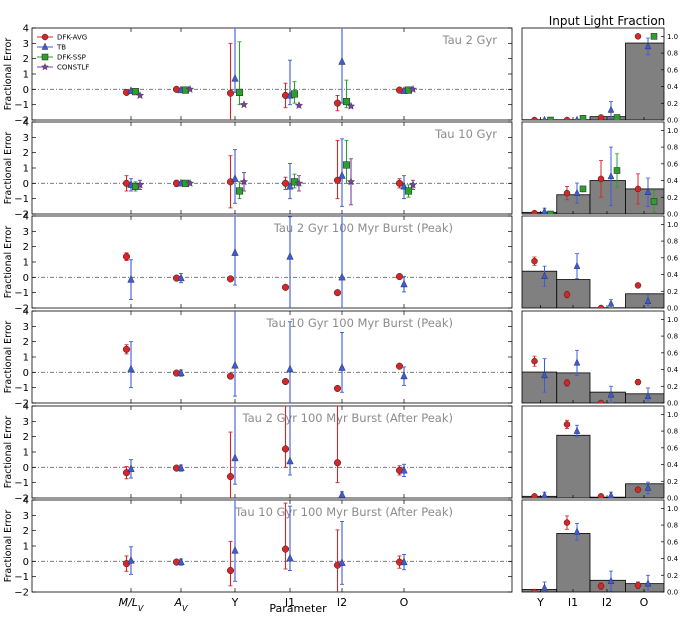  Describe the element at coordinates (343, 512) in the screenshot. I see `panel-title: Tau 10 Gyr 100 Myr Burst (After Peak)` at that location.